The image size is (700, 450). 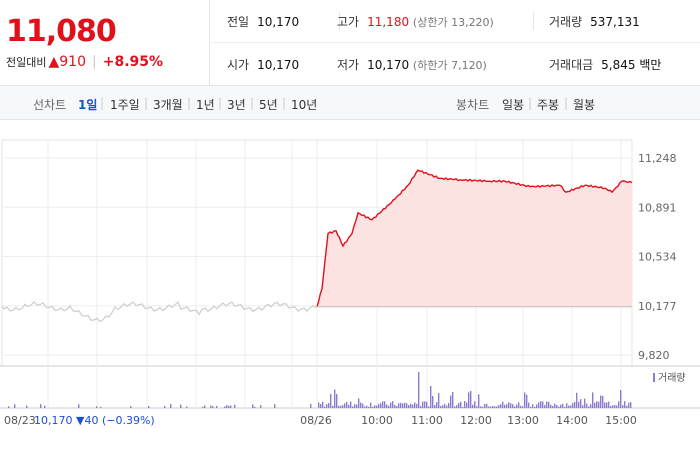 What do you see at coordinates (654, 355) in the screenshot?
I see `y-tick-label: 9,820` at bounding box center [654, 355].